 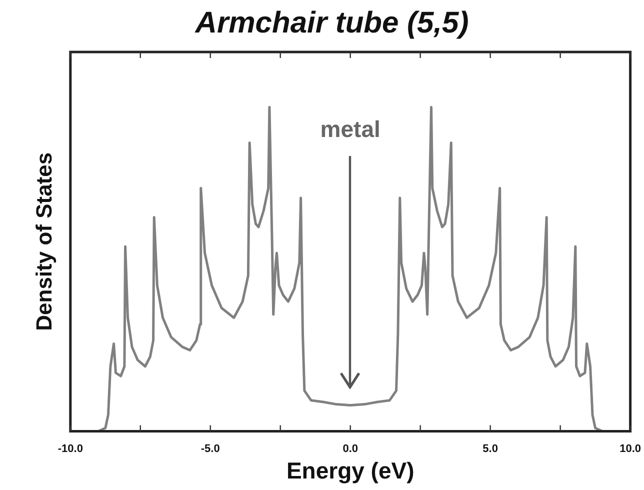 I want to click on chart-title: Armchair tube (5,5), so click(x=331, y=23).